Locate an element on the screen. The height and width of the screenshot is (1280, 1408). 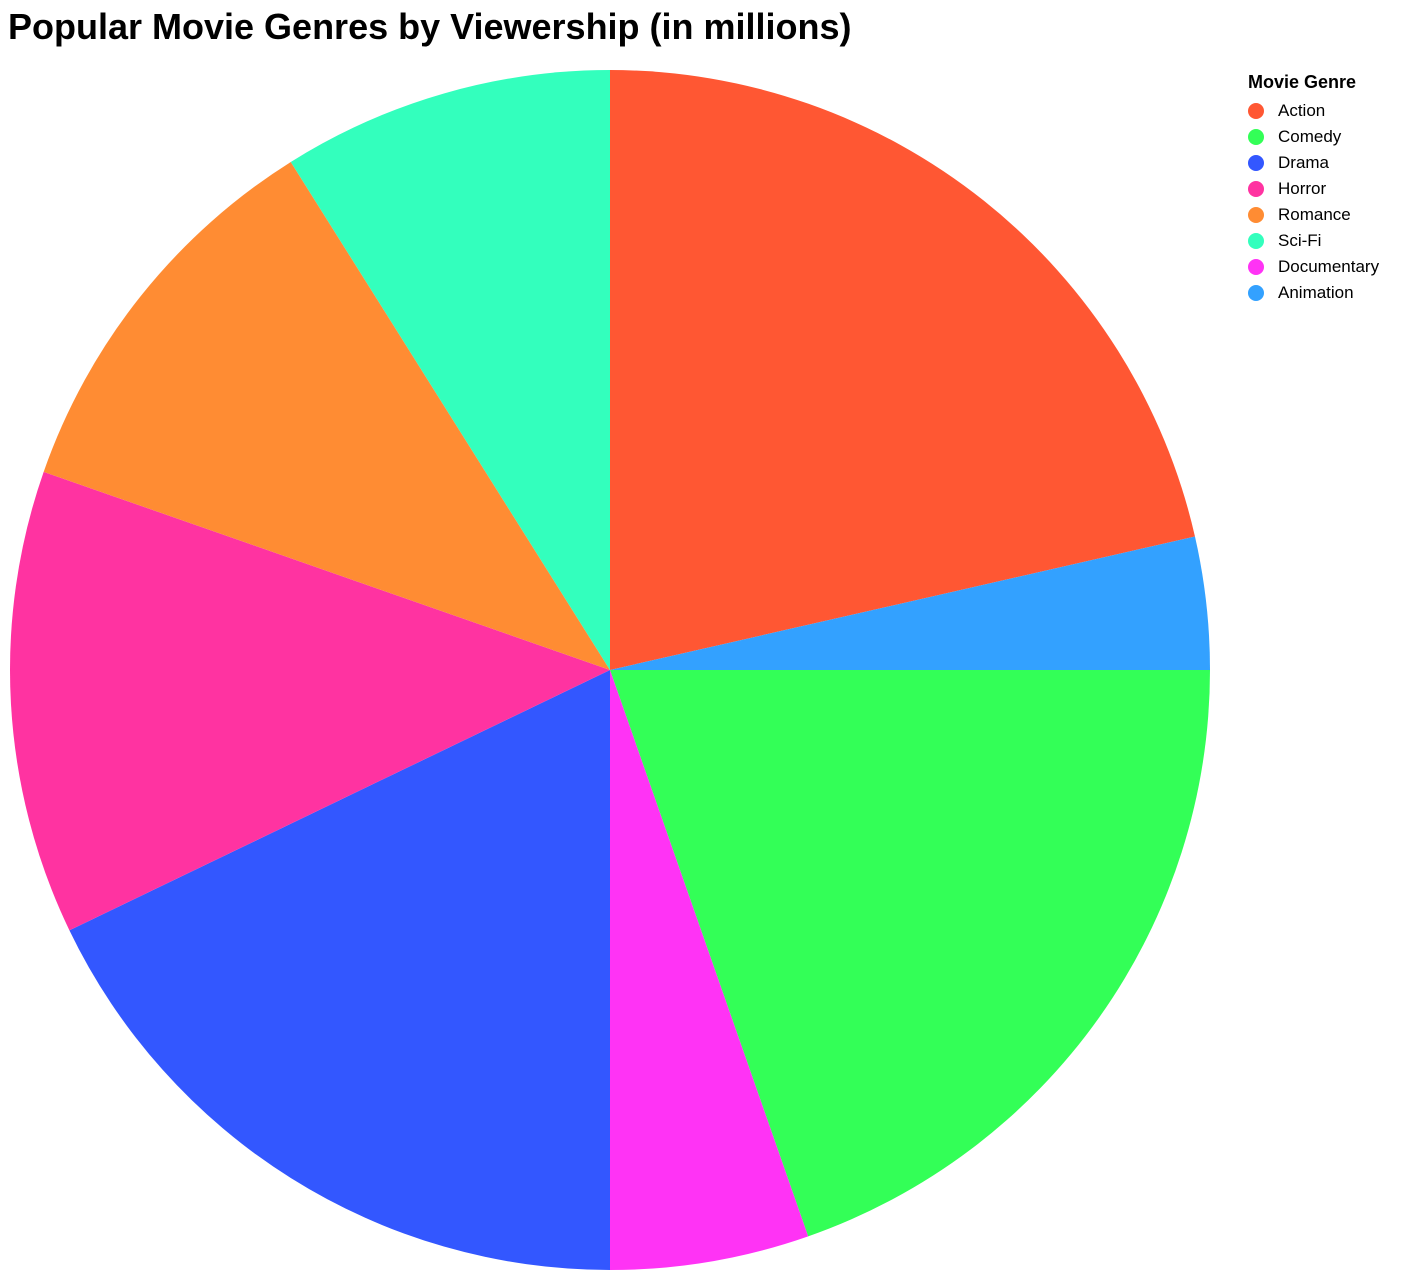
legend-label-sci-fi: Sci-Fi is located at coordinates (1300, 240).